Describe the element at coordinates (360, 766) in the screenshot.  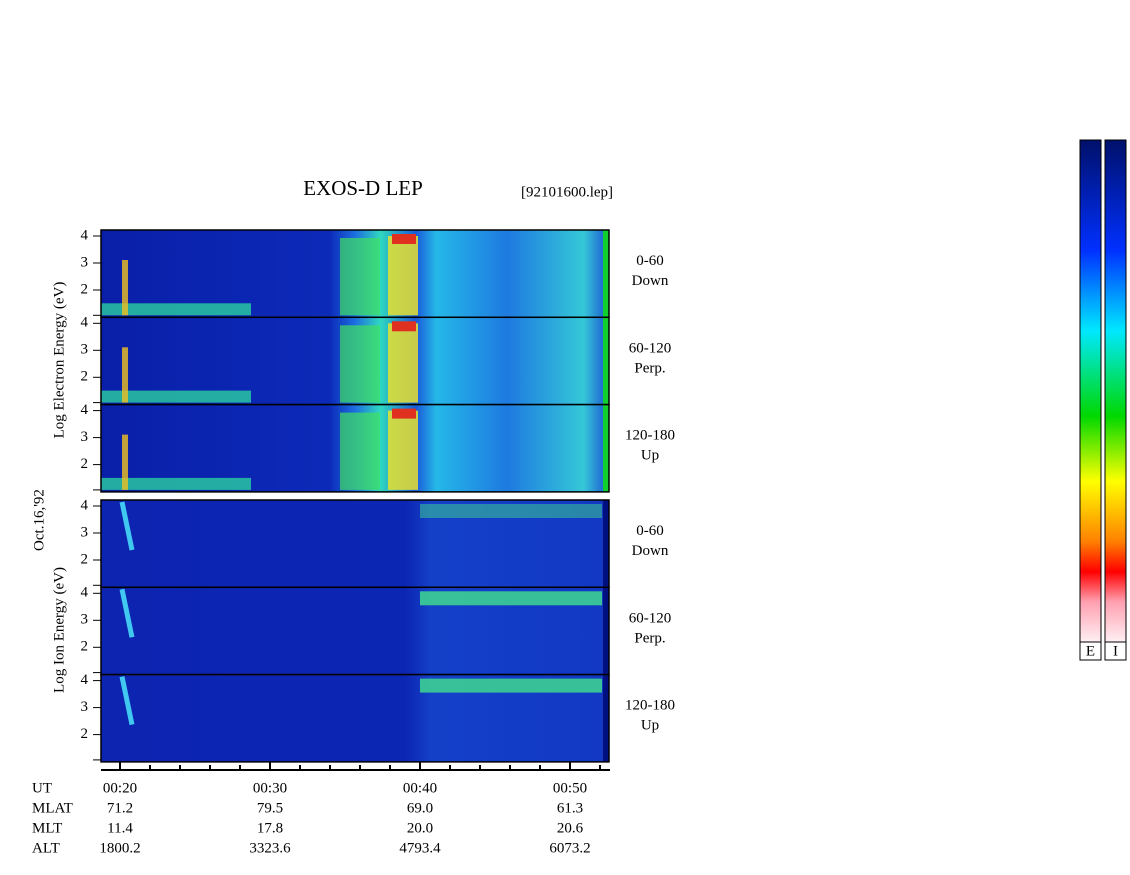
I see `time-ticks` at that location.